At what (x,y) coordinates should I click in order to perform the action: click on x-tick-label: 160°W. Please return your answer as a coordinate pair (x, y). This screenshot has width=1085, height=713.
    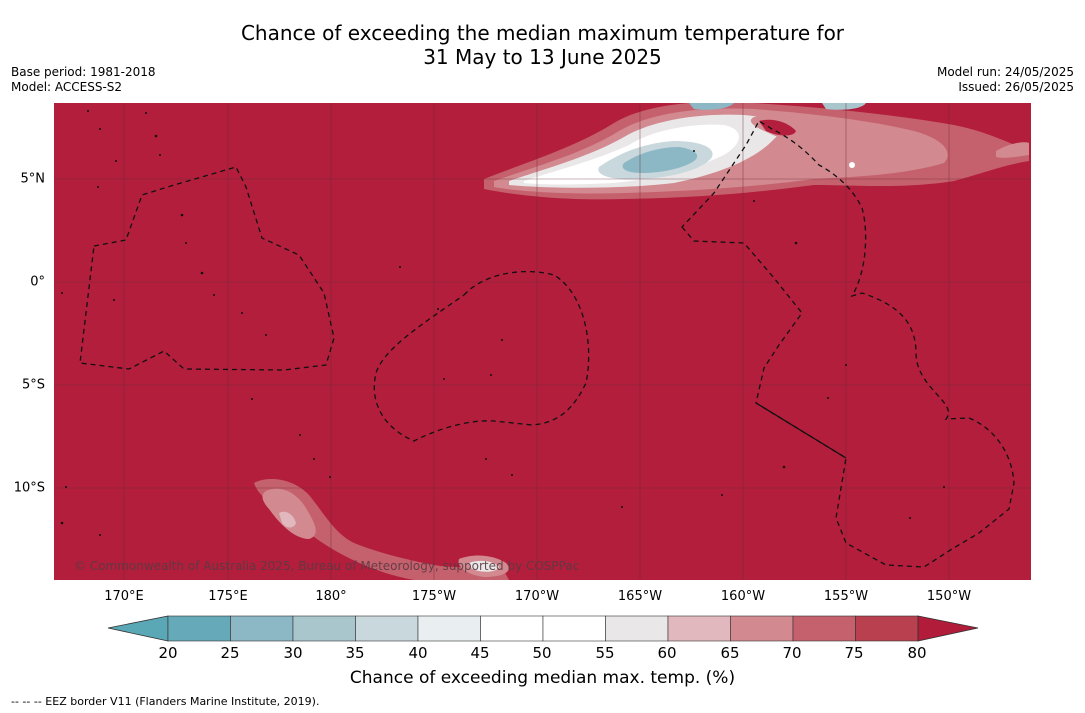
    Looking at the image, I should click on (743, 596).